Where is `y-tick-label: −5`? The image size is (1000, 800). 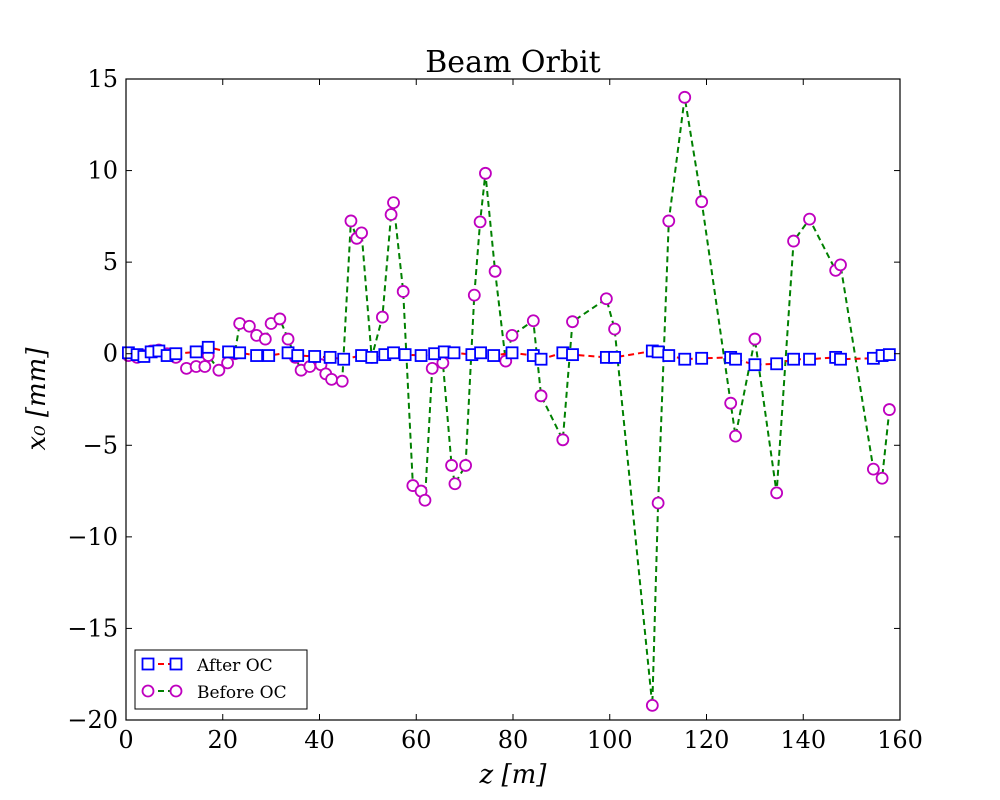
y-tick-label: −5 is located at coordinates (100, 445).